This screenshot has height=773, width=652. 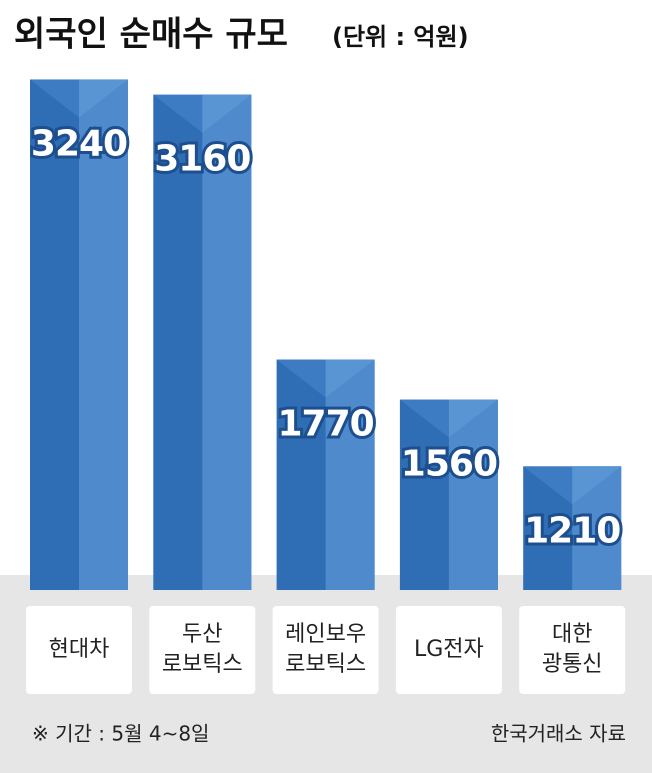 I want to click on value-label: 1770, so click(x=325, y=424).